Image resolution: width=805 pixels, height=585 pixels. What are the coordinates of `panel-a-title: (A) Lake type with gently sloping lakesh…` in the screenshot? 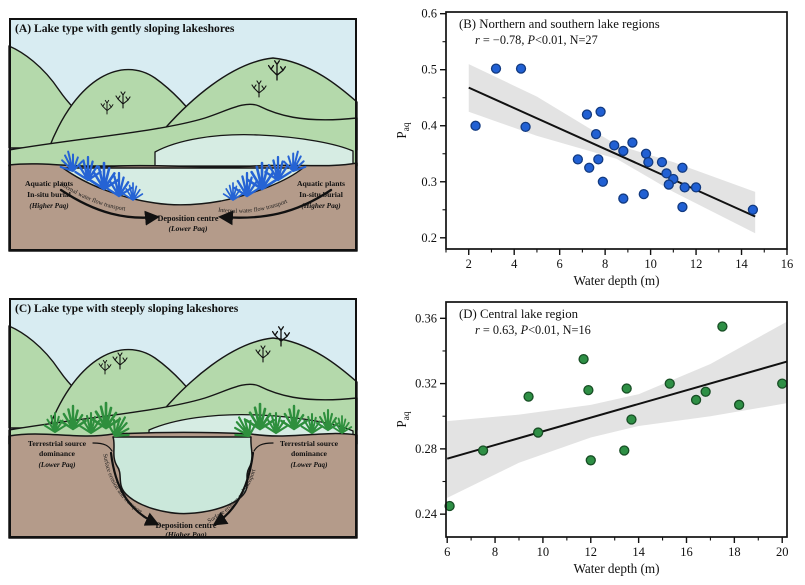 It's located at (125, 28).